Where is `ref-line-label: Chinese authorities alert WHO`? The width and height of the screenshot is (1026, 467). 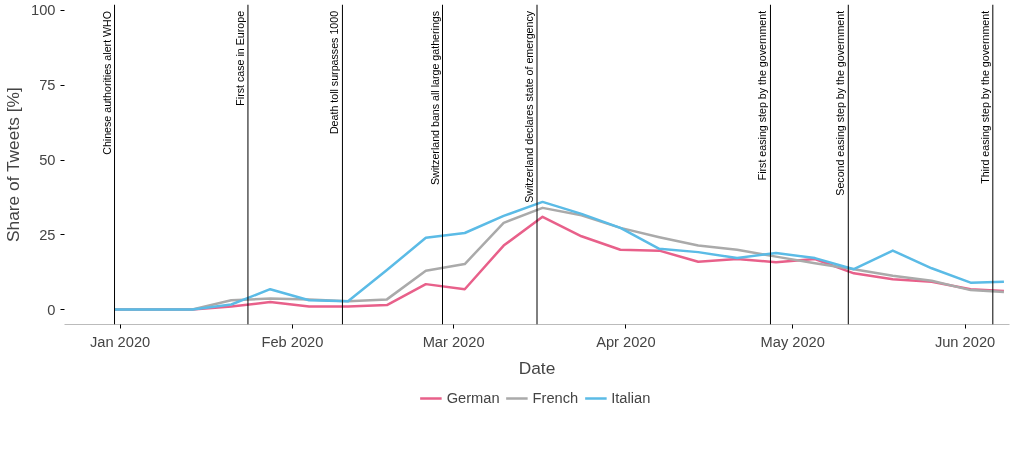 ref-line-label: Chinese authorities alert WHO is located at coordinates (106, 82).